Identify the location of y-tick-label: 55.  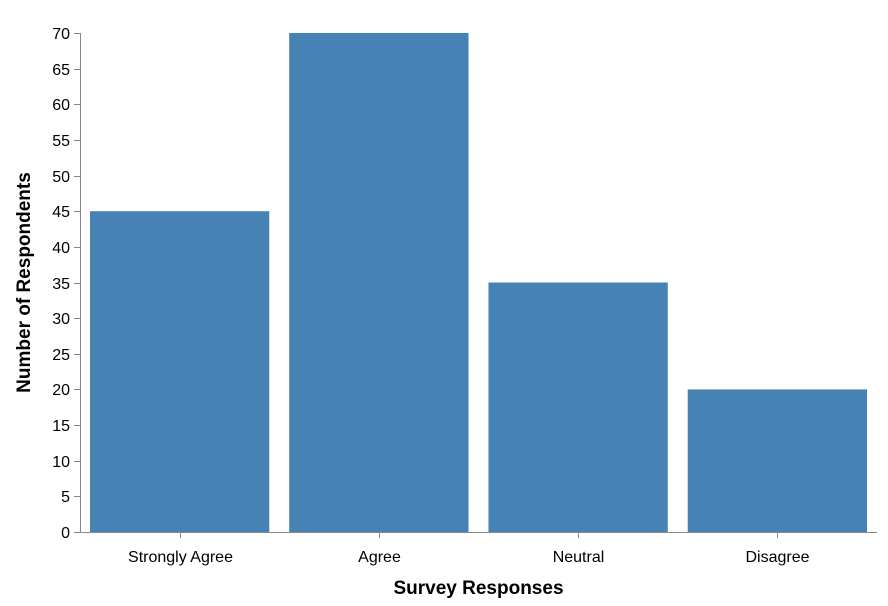
(61, 141).